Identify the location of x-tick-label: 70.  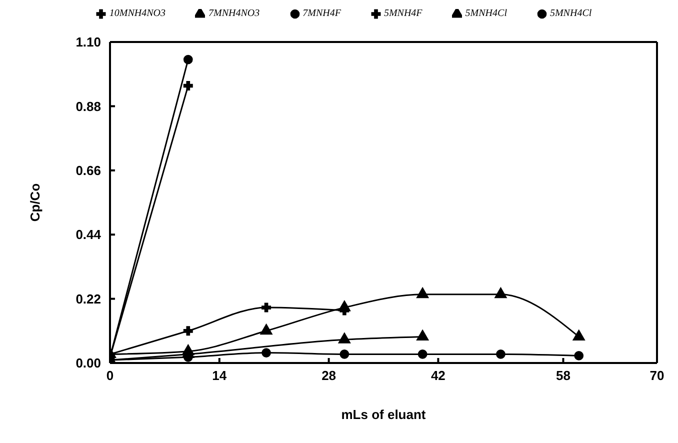
(657, 375).